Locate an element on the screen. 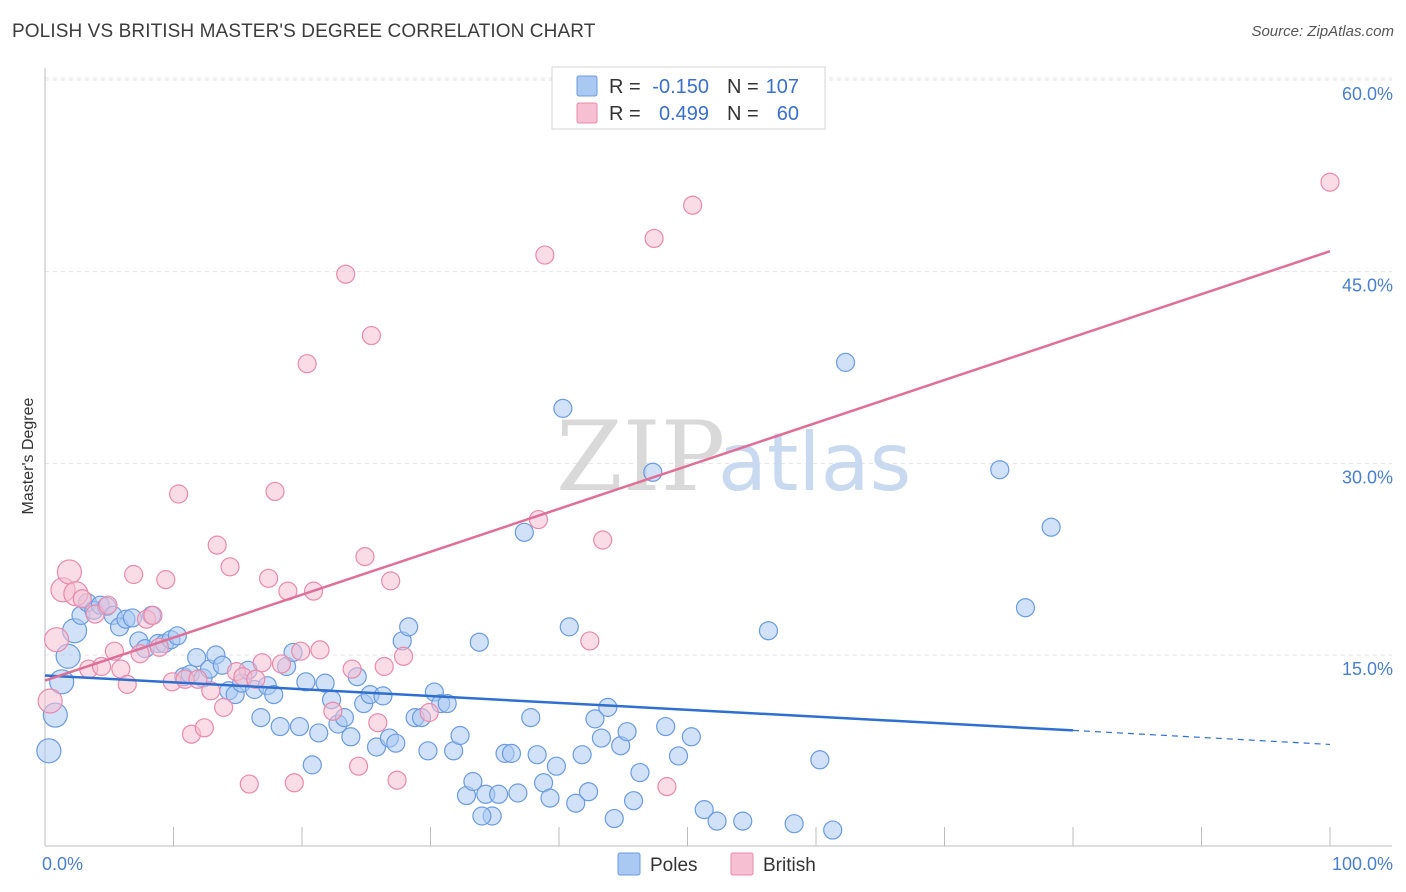 Image resolution: width=1406 pixels, height=892 pixels. watermark-zip: ZIP is located at coordinates (640, 457).